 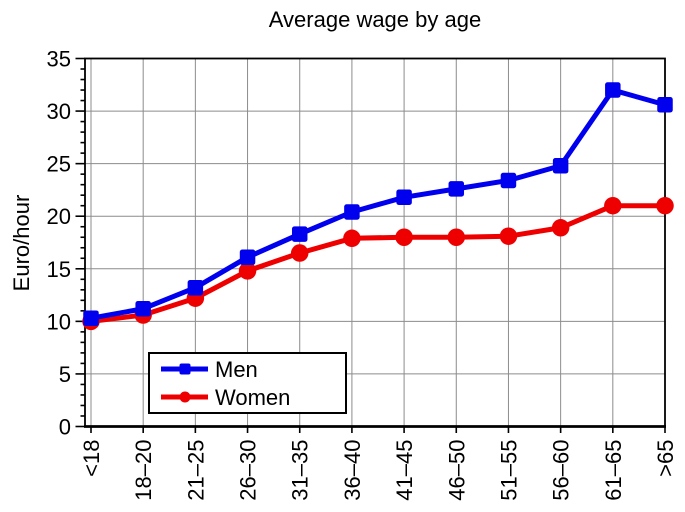 I want to click on legend-item-women: Women, so click(x=253, y=397).